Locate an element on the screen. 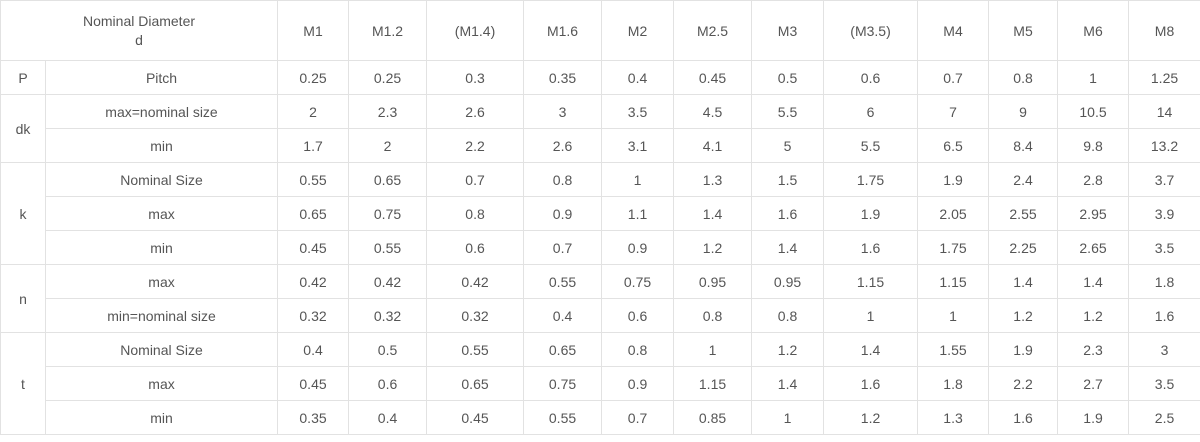 The image size is (1200, 442). size-header: M1 is located at coordinates (313, 30).